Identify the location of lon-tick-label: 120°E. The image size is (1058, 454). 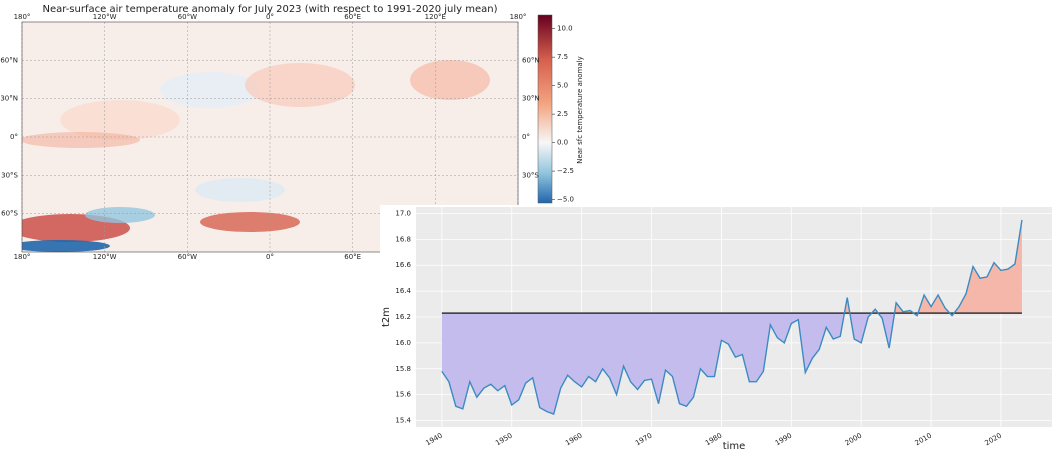
(435, 17).